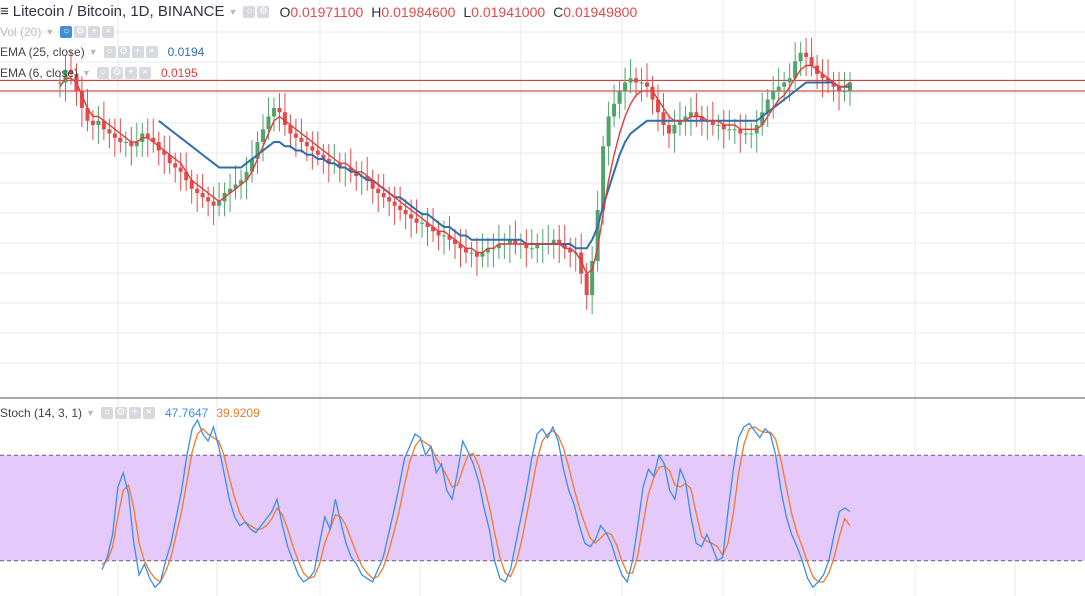 The height and width of the screenshot is (596, 1085). Describe the element at coordinates (508, 11) in the screenshot. I see `ohlc-low-value: 0.01941000` at that location.